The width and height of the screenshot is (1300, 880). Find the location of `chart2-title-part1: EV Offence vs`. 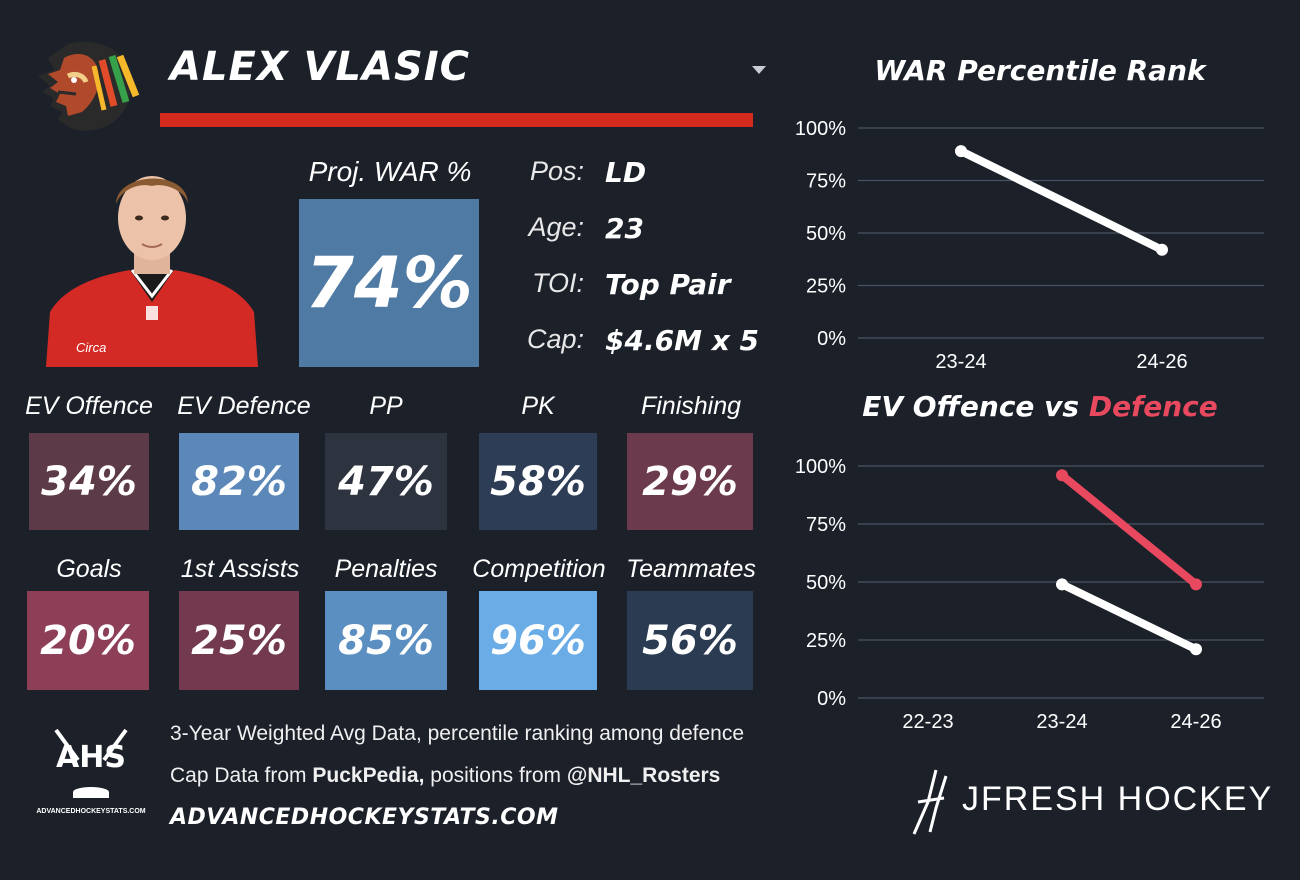

chart2-title-part1: EV Offence vs is located at coordinates (975, 406).